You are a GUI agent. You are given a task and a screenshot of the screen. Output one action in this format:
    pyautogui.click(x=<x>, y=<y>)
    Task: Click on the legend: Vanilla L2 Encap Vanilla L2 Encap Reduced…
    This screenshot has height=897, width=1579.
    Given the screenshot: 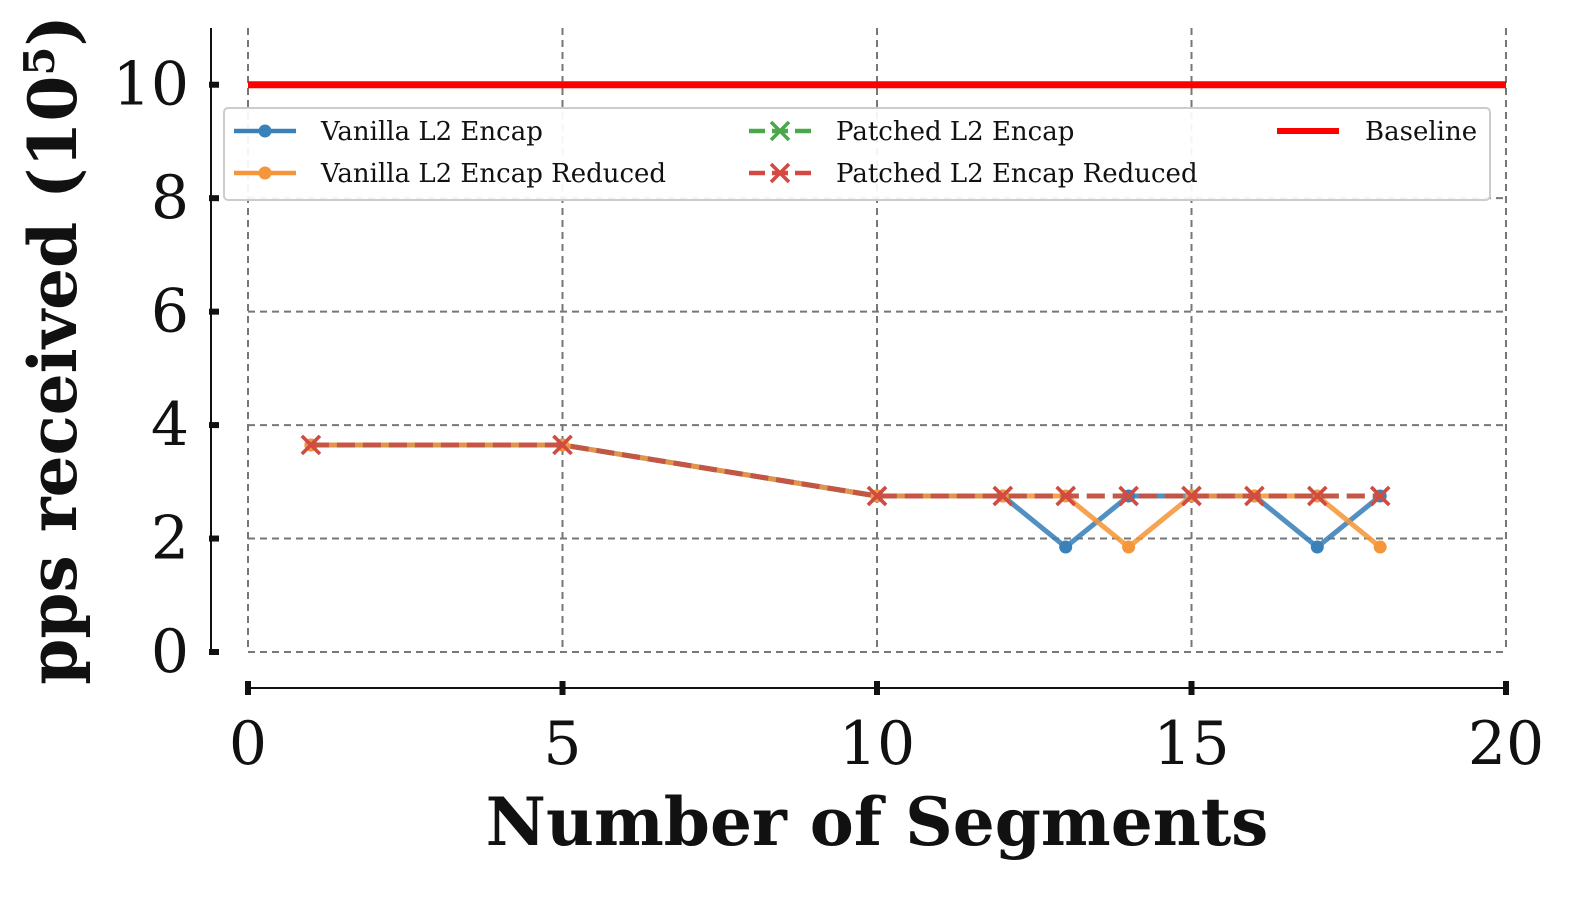 What is the action you would take?
    pyautogui.click(x=857, y=154)
    